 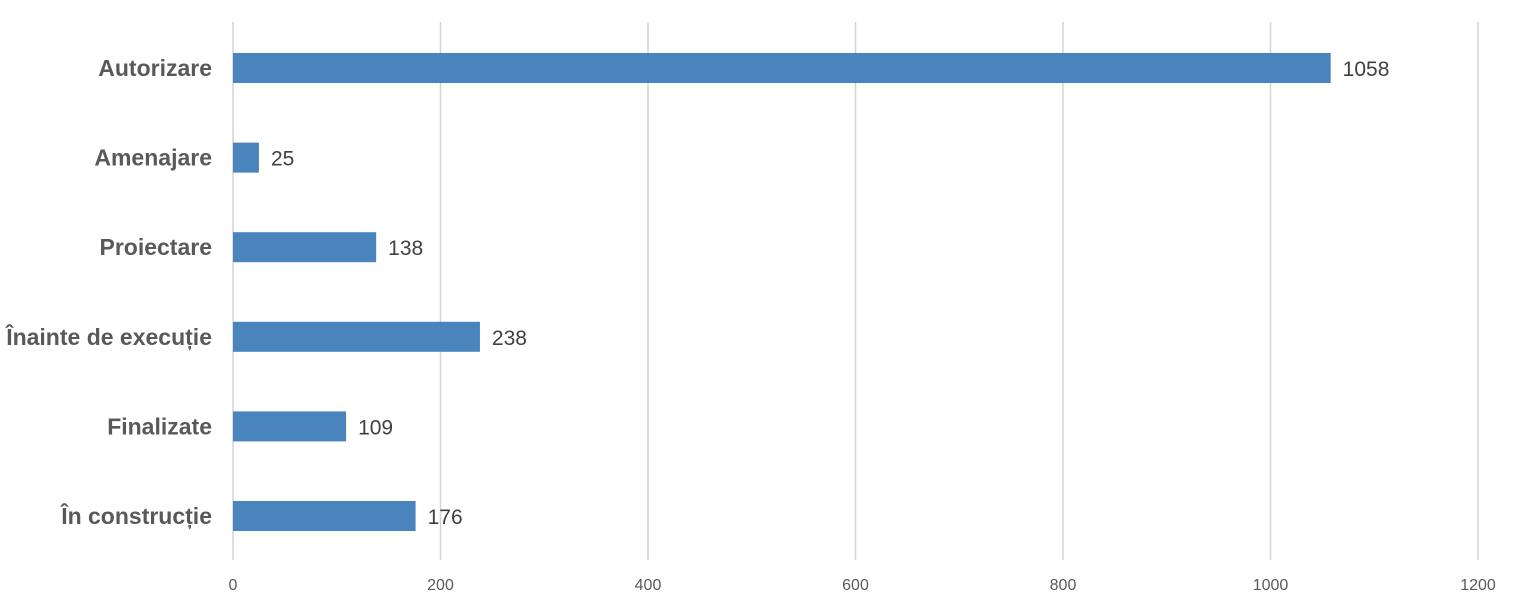 What do you see at coordinates (782, 68) in the screenshot?
I see `bar-autorizare` at bounding box center [782, 68].